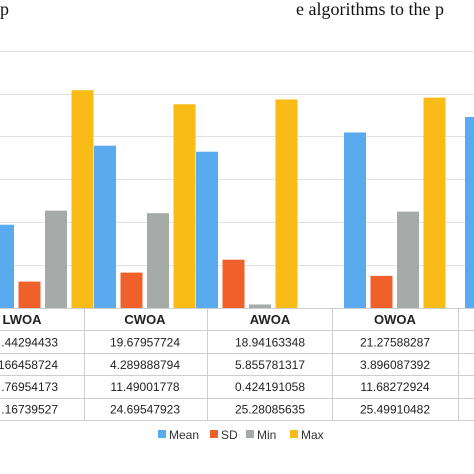  I want to click on table-cell: 11.49001778, so click(145, 387).